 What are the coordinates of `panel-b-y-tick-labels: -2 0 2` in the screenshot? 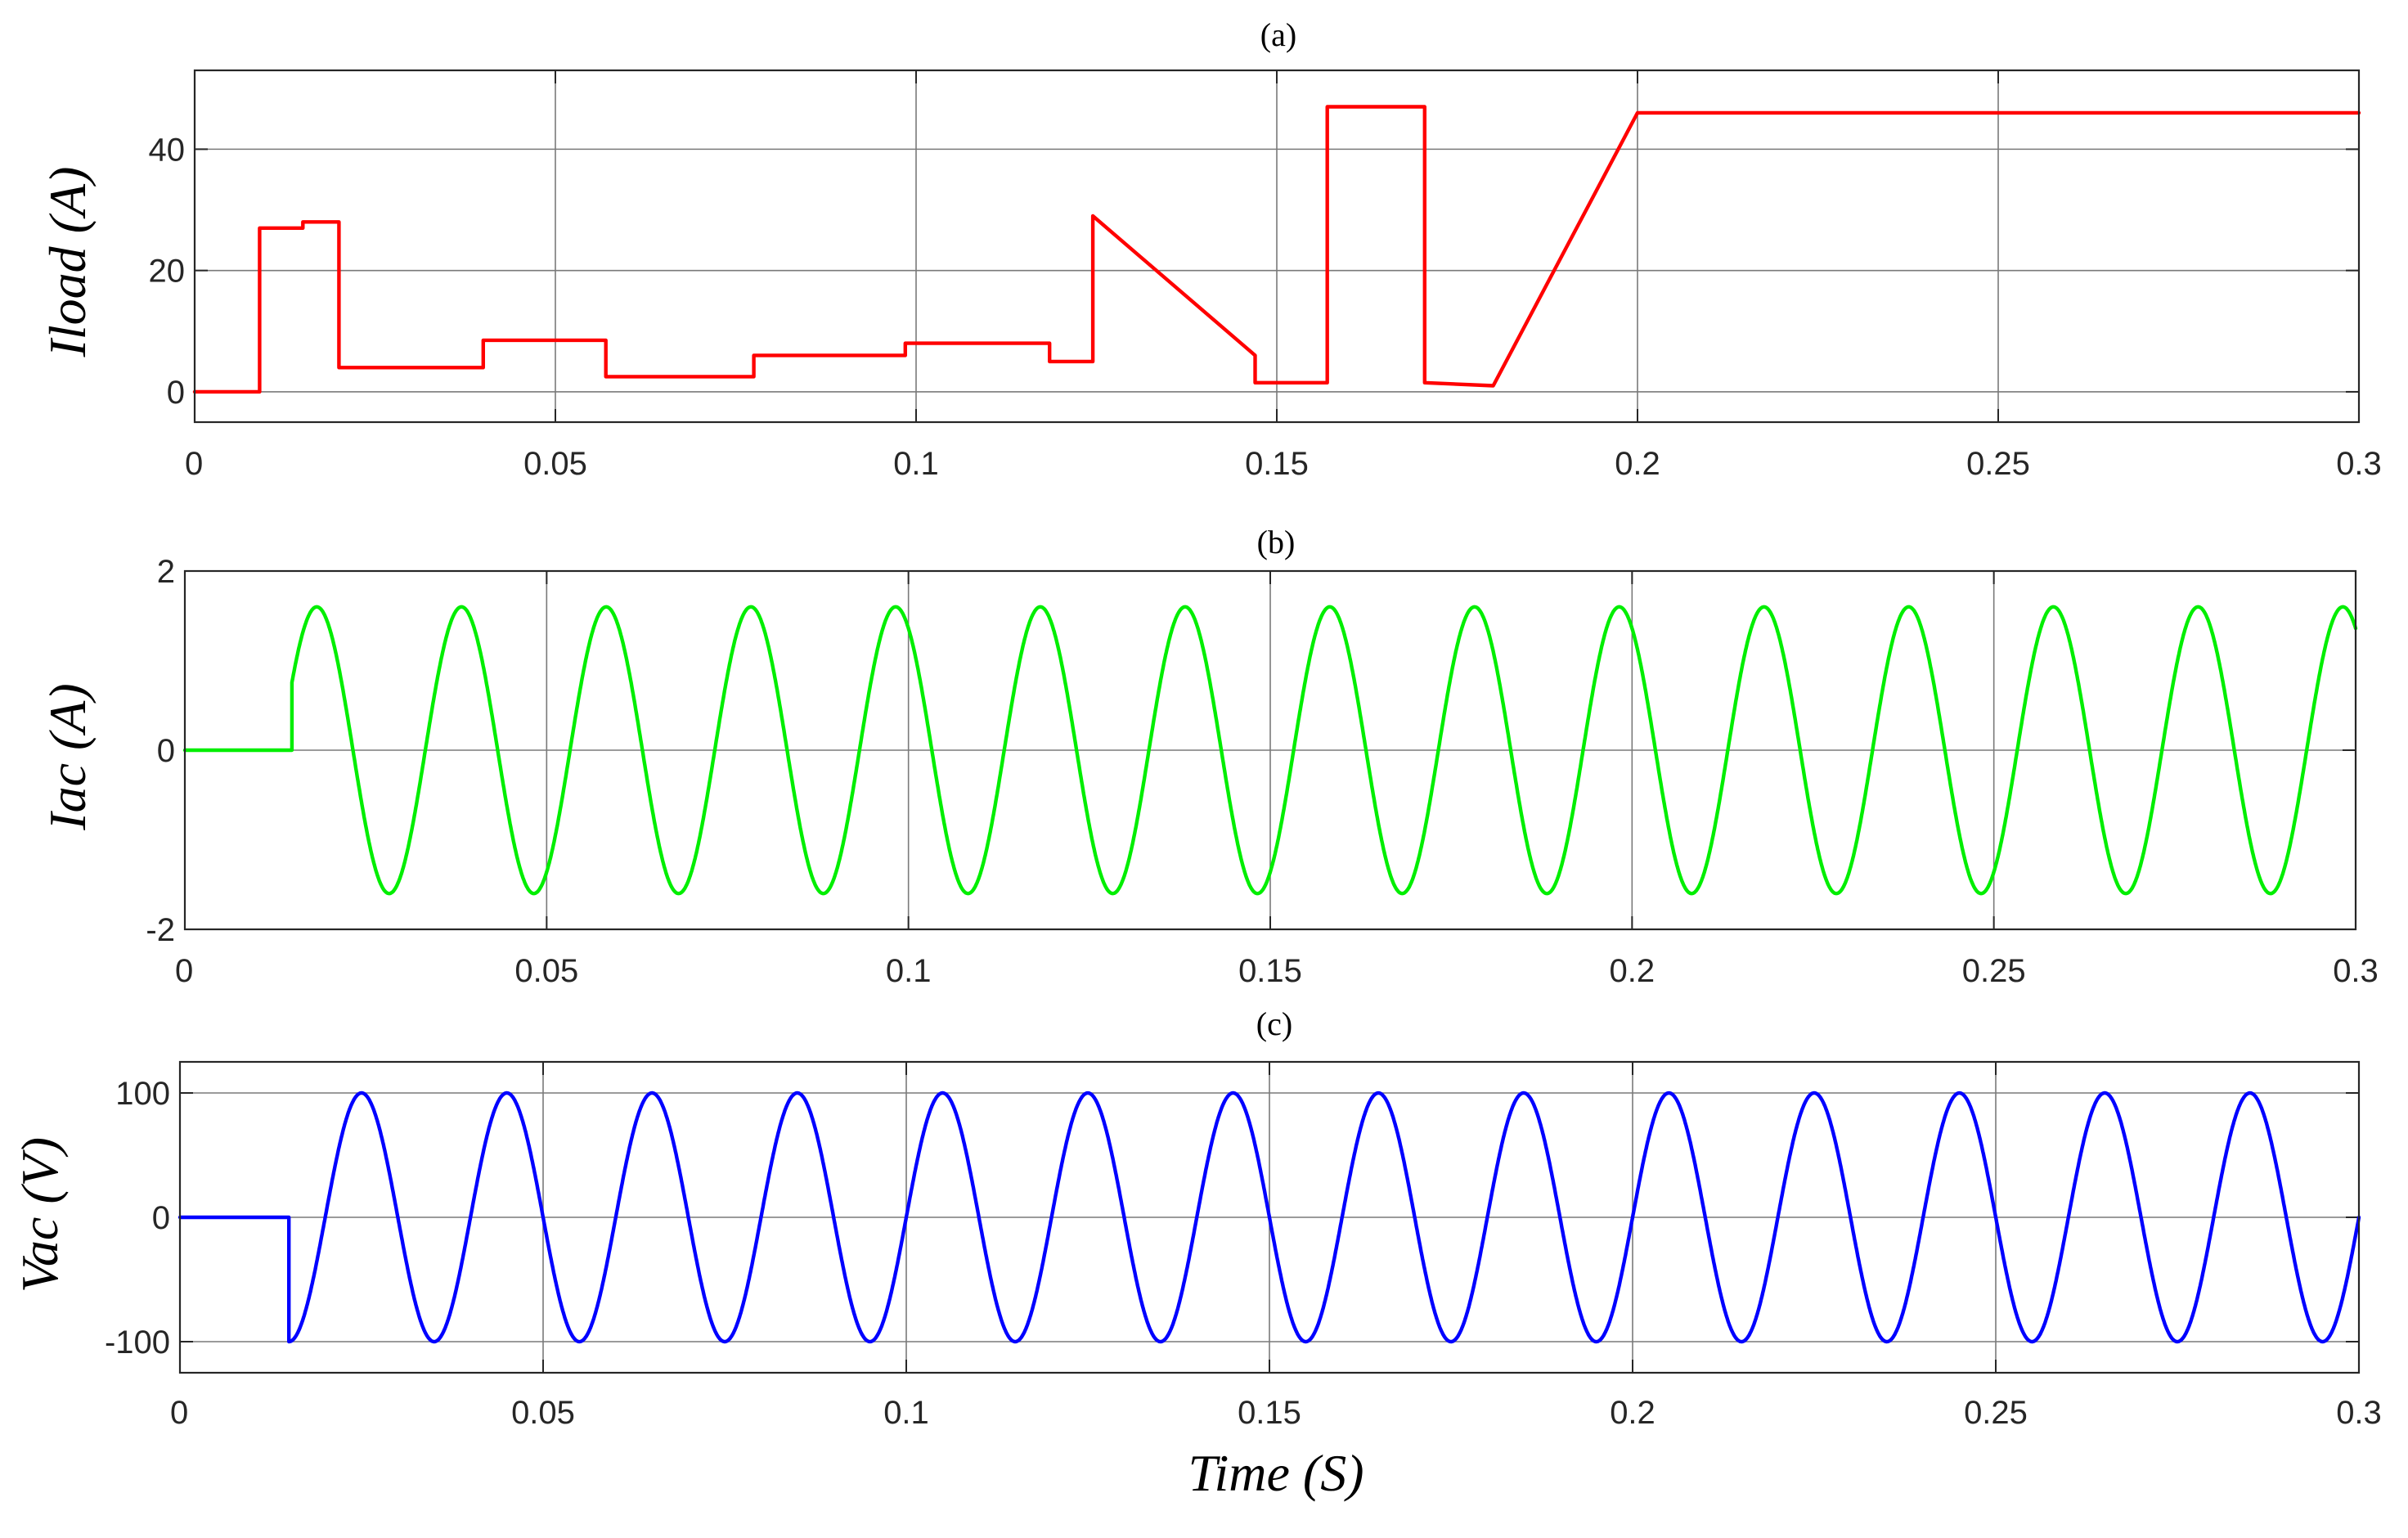 It's located at (160, 751).